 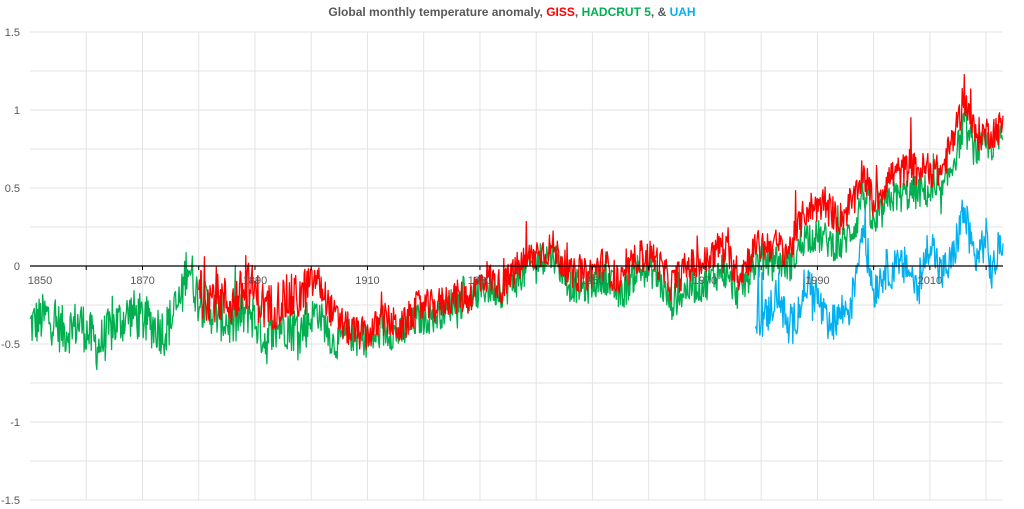 What do you see at coordinates (560, 12) in the screenshot?
I see `title-part-1: GISS` at bounding box center [560, 12].